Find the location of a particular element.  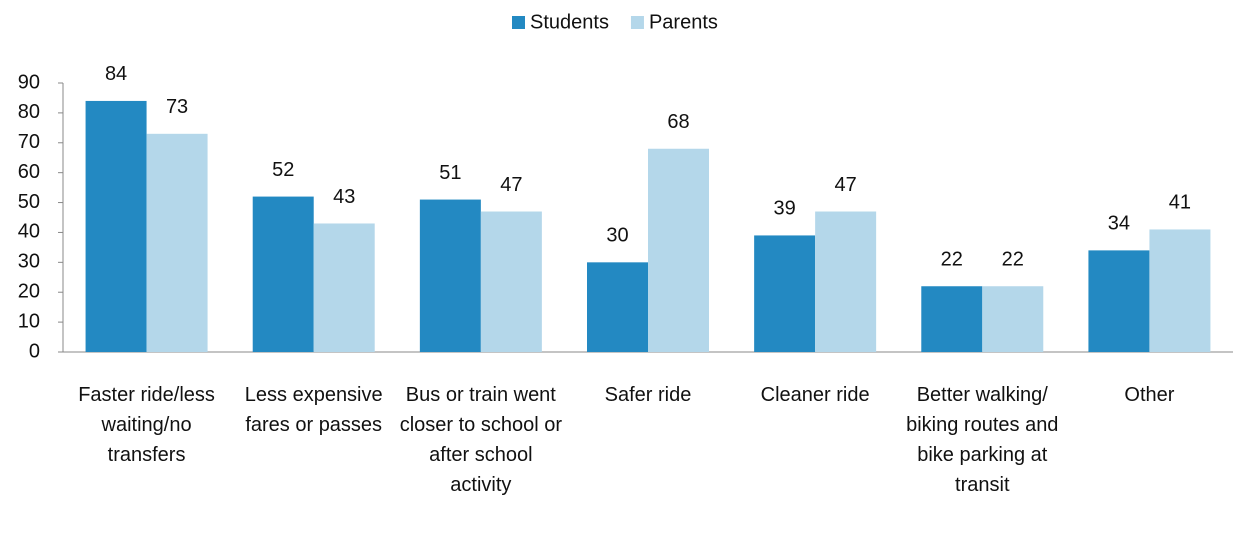

data-label: 51 is located at coordinates (450, 173).